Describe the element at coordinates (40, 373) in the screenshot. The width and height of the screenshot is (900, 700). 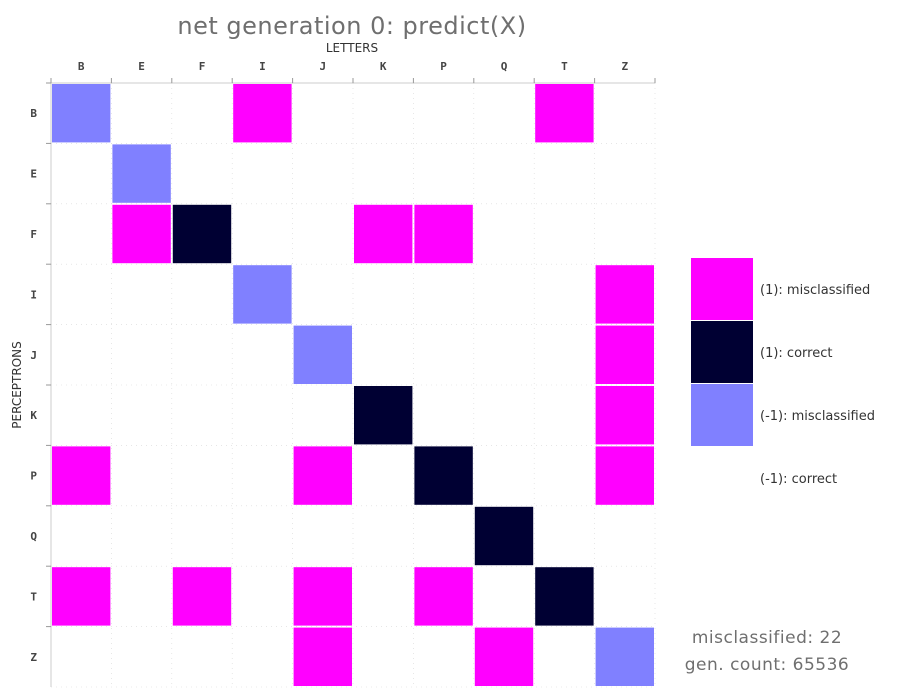
I see `y-ticks: B E F I J K P Q T Z` at that location.